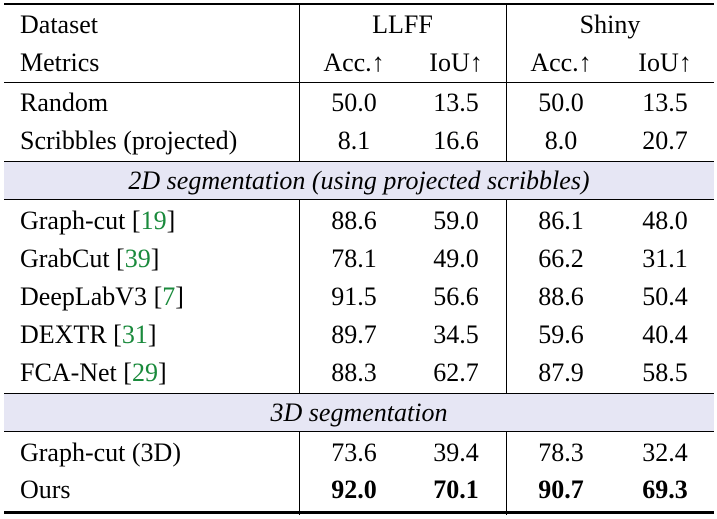 This screenshot has height=519, width=717. I want to click on header-row-metrics: Metrics Acc.↑ IoU↑ Acc.↑ IoU↑, so click(358, 62).